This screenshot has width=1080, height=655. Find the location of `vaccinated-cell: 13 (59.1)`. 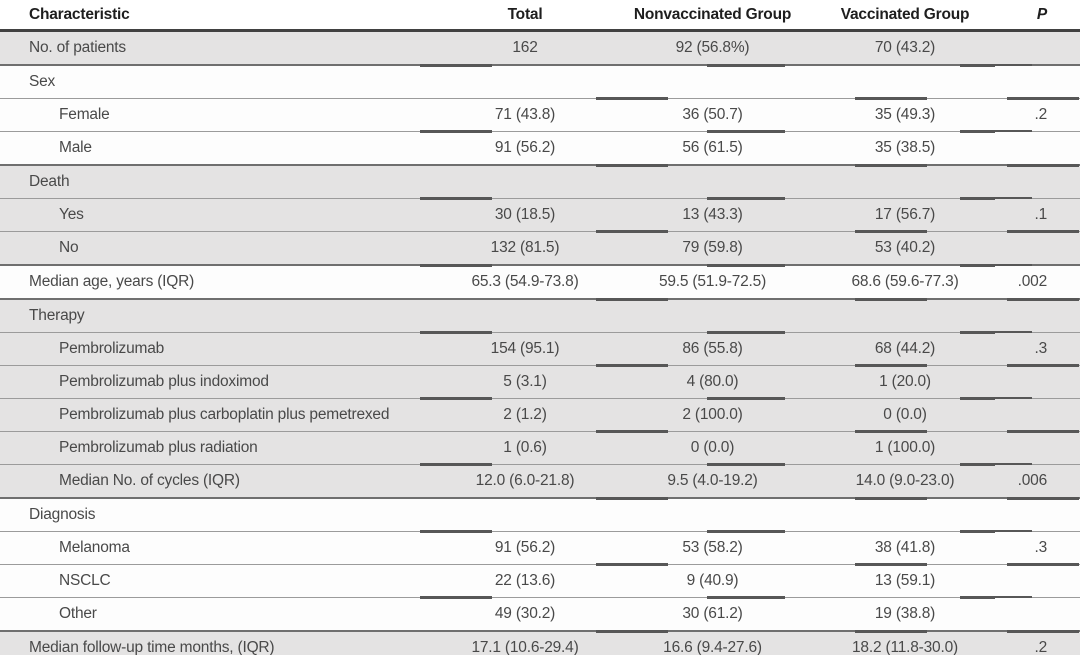

vaccinated-cell: 13 (59.1) is located at coordinates (905, 580).